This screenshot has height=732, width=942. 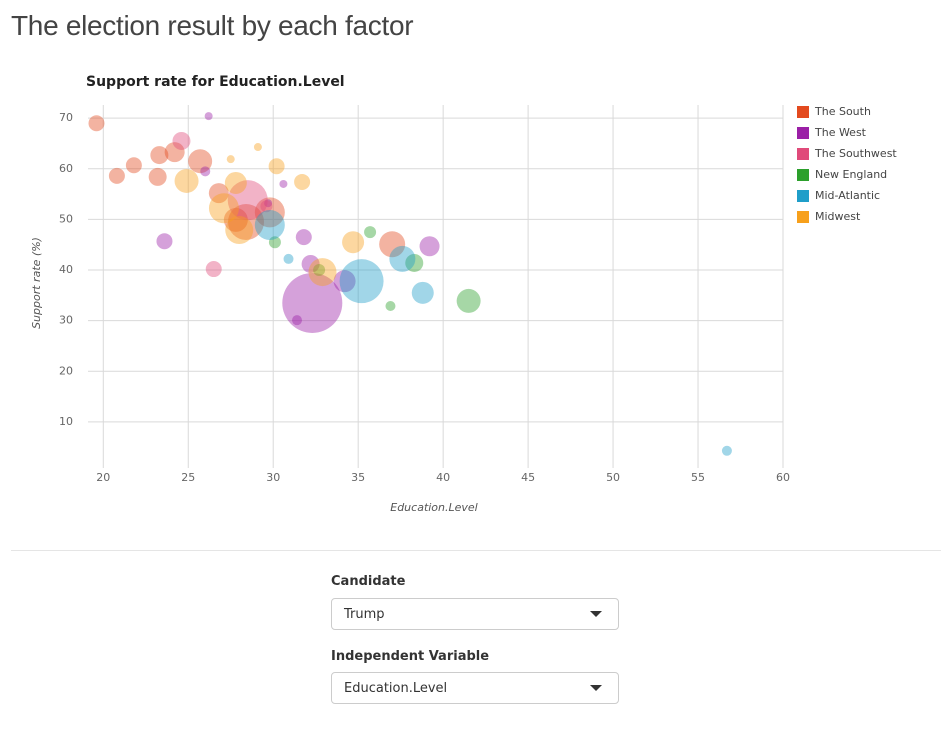 I want to click on select-value: Education.Level, so click(x=396, y=688).